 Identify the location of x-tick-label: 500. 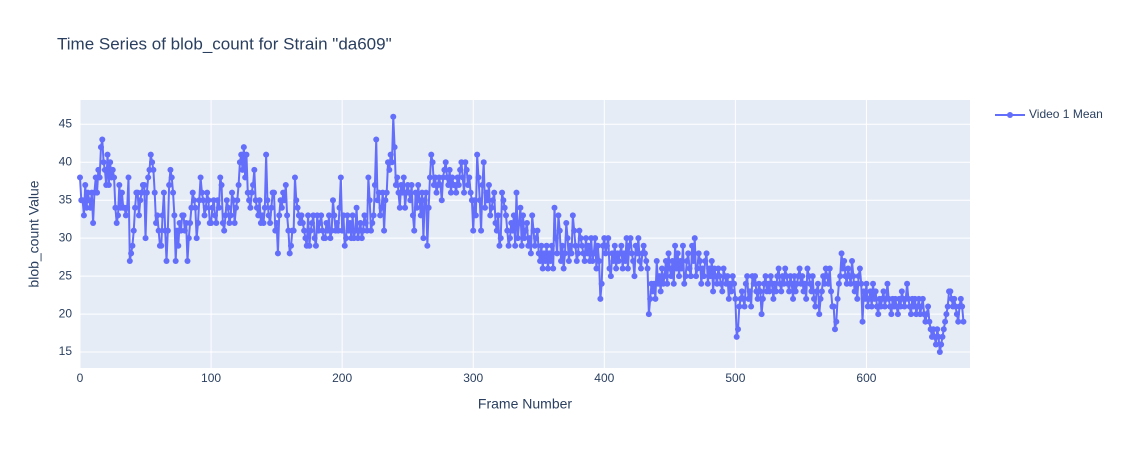
(735, 378).